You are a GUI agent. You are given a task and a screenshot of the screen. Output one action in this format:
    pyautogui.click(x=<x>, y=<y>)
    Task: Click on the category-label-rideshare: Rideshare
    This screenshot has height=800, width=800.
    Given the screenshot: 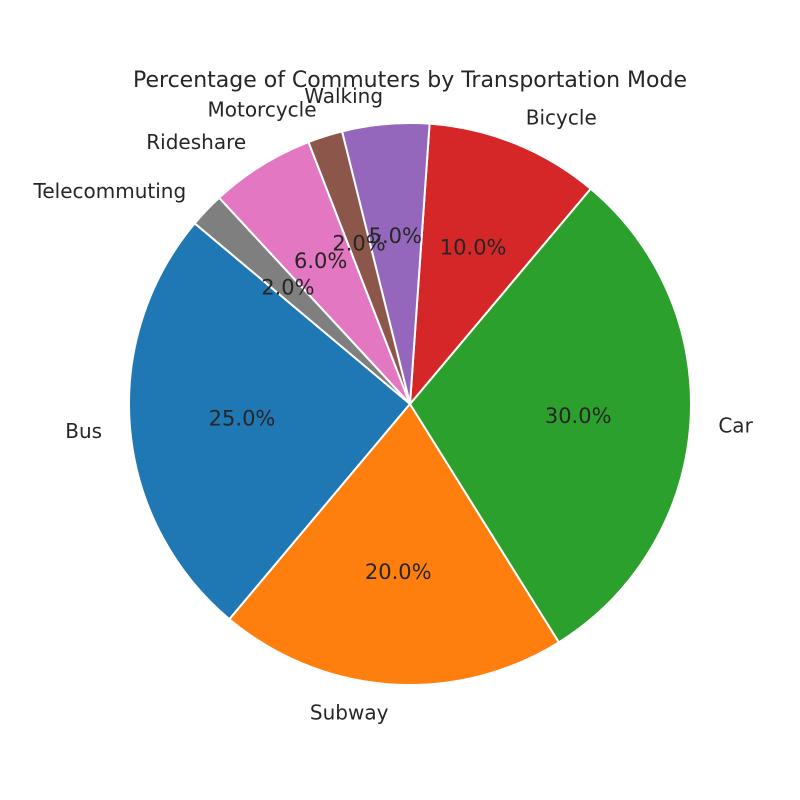 What is the action you would take?
    pyautogui.click(x=196, y=142)
    